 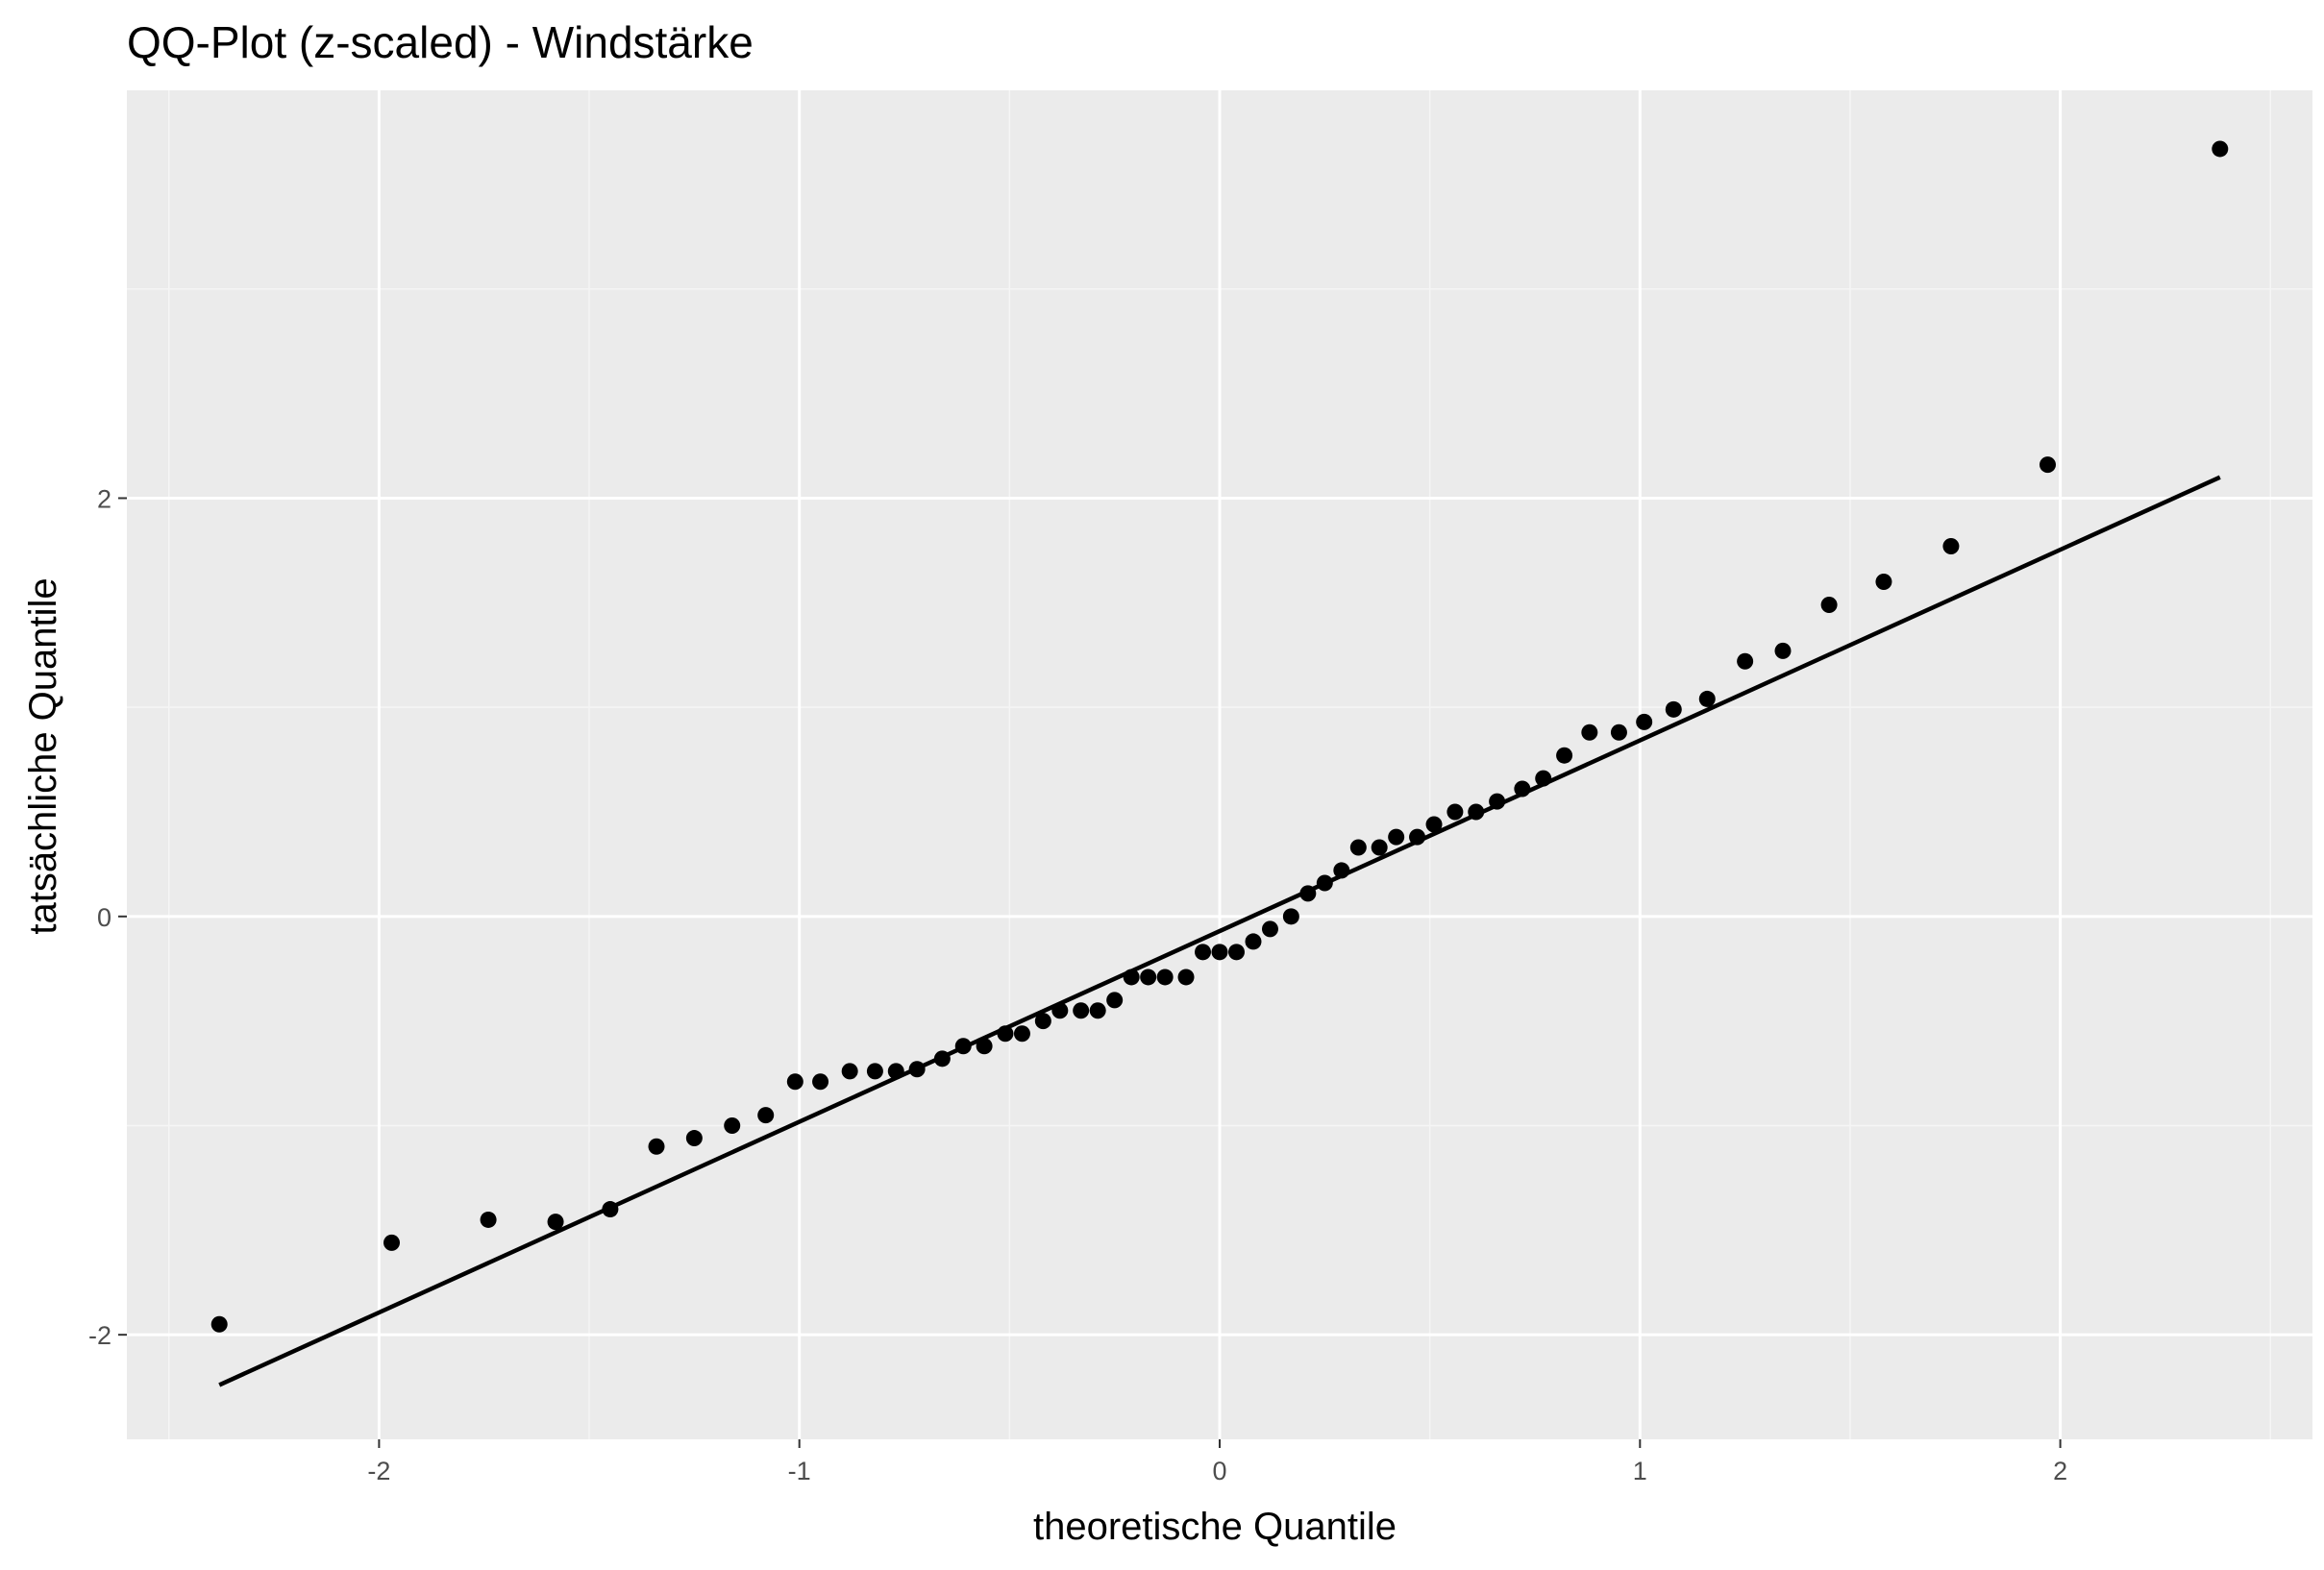 I want to click on x-tick-label: 0, so click(x=1219, y=1471).